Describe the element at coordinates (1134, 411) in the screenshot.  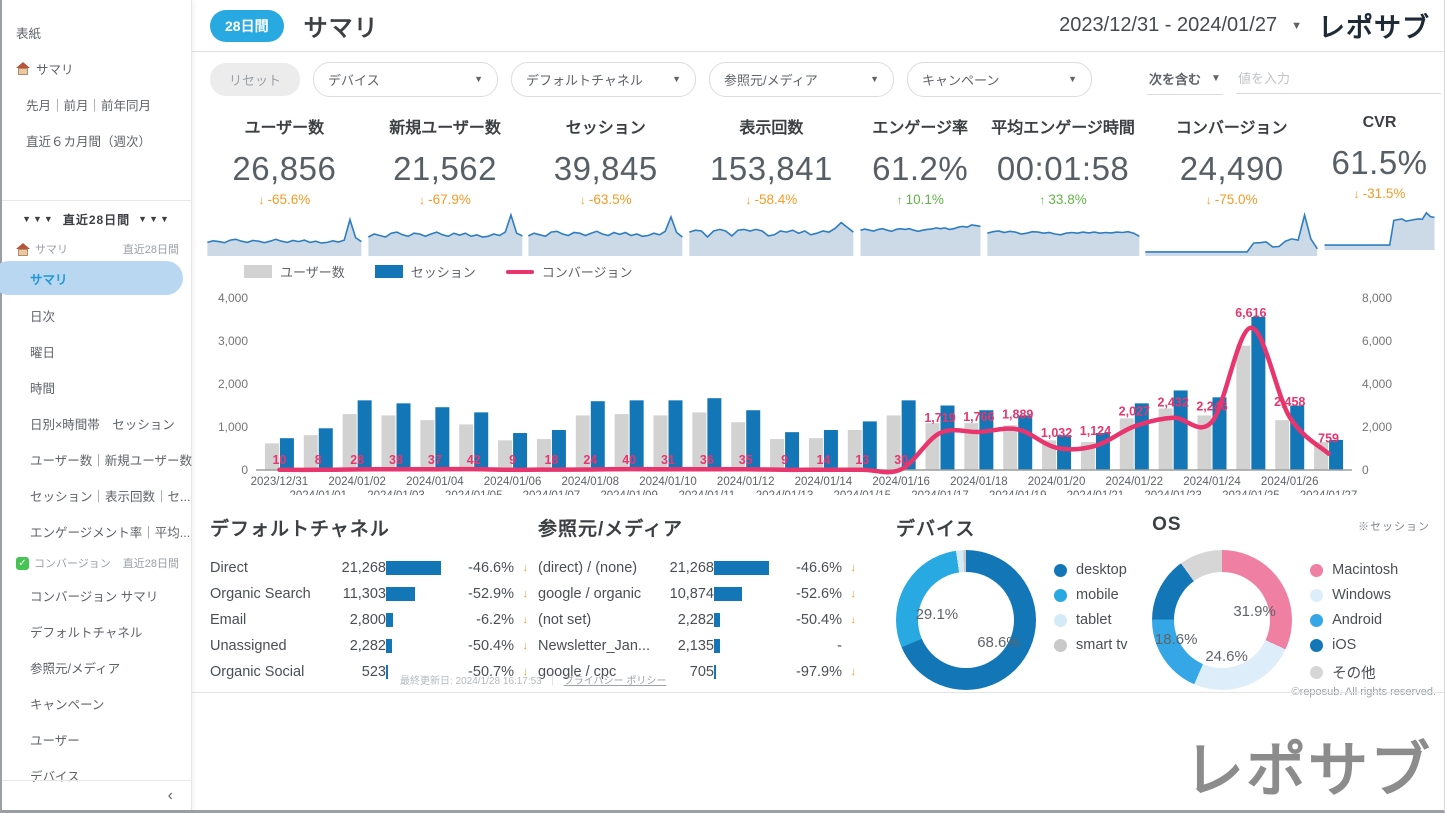
I see `svg-text: 2,027` at that location.